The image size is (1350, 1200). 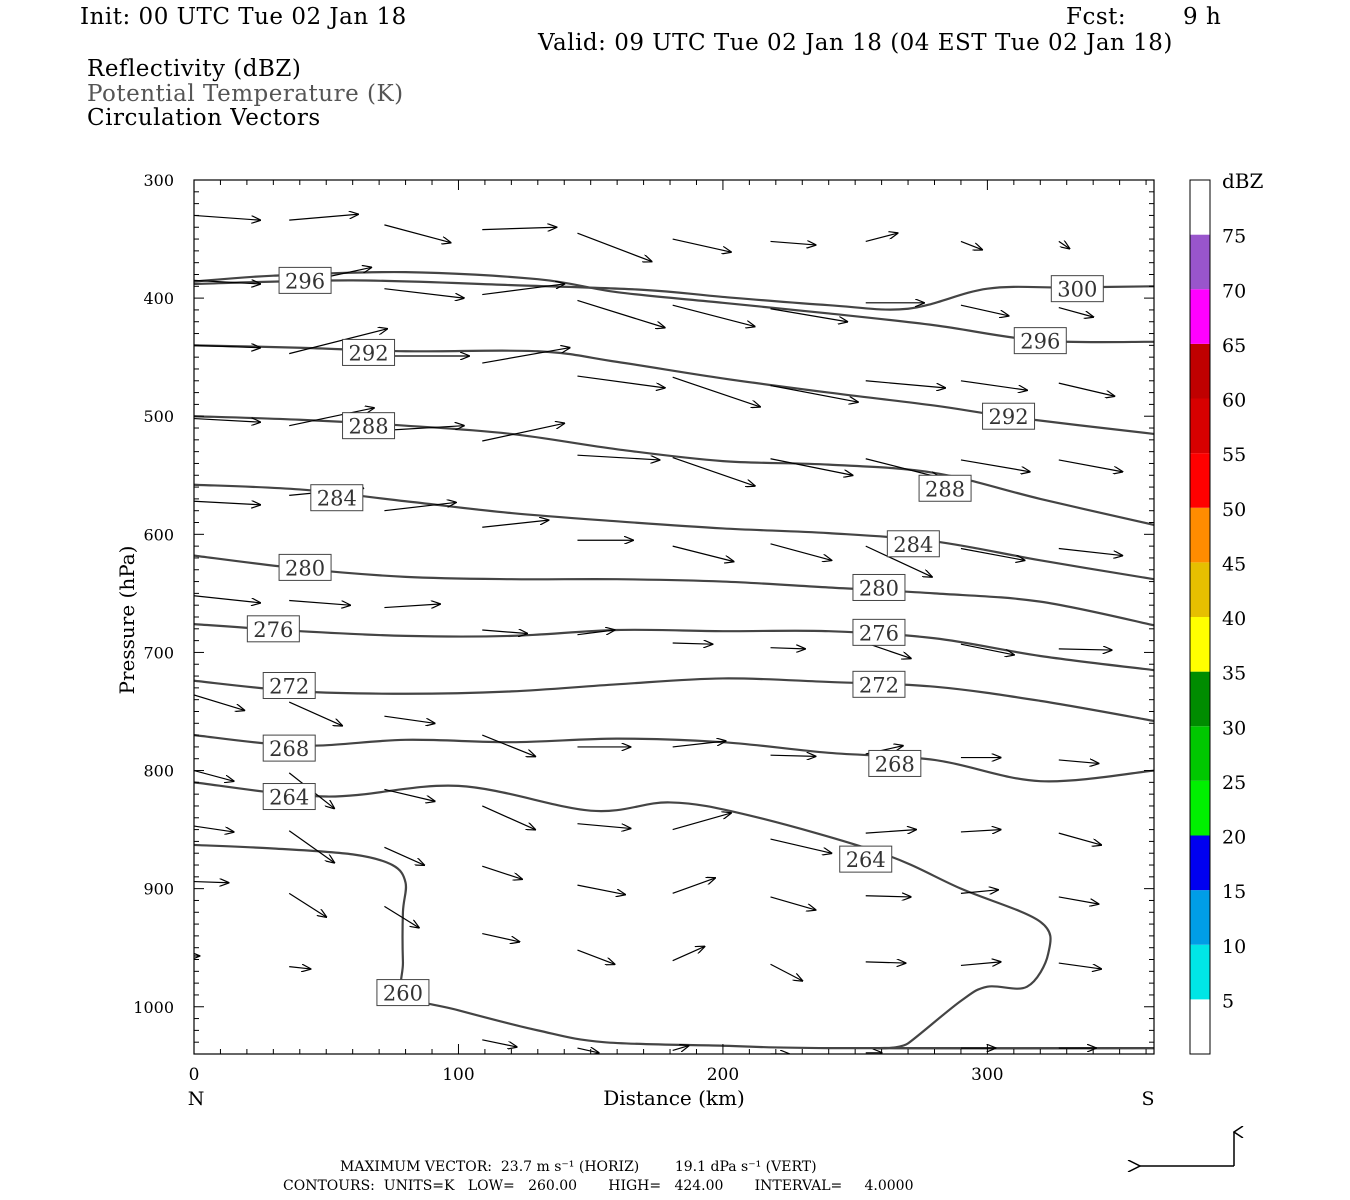 What do you see at coordinates (1234, 237) in the screenshot?
I see `colorbar-label: 75` at bounding box center [1234, 237].